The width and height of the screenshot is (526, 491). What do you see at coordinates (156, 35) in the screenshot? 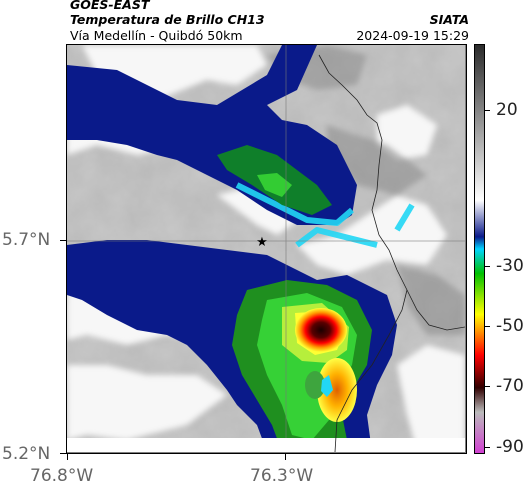
I see `route-subtitle: Vía Medellín - Quibdó 50km` at bounding box center [156, 35].